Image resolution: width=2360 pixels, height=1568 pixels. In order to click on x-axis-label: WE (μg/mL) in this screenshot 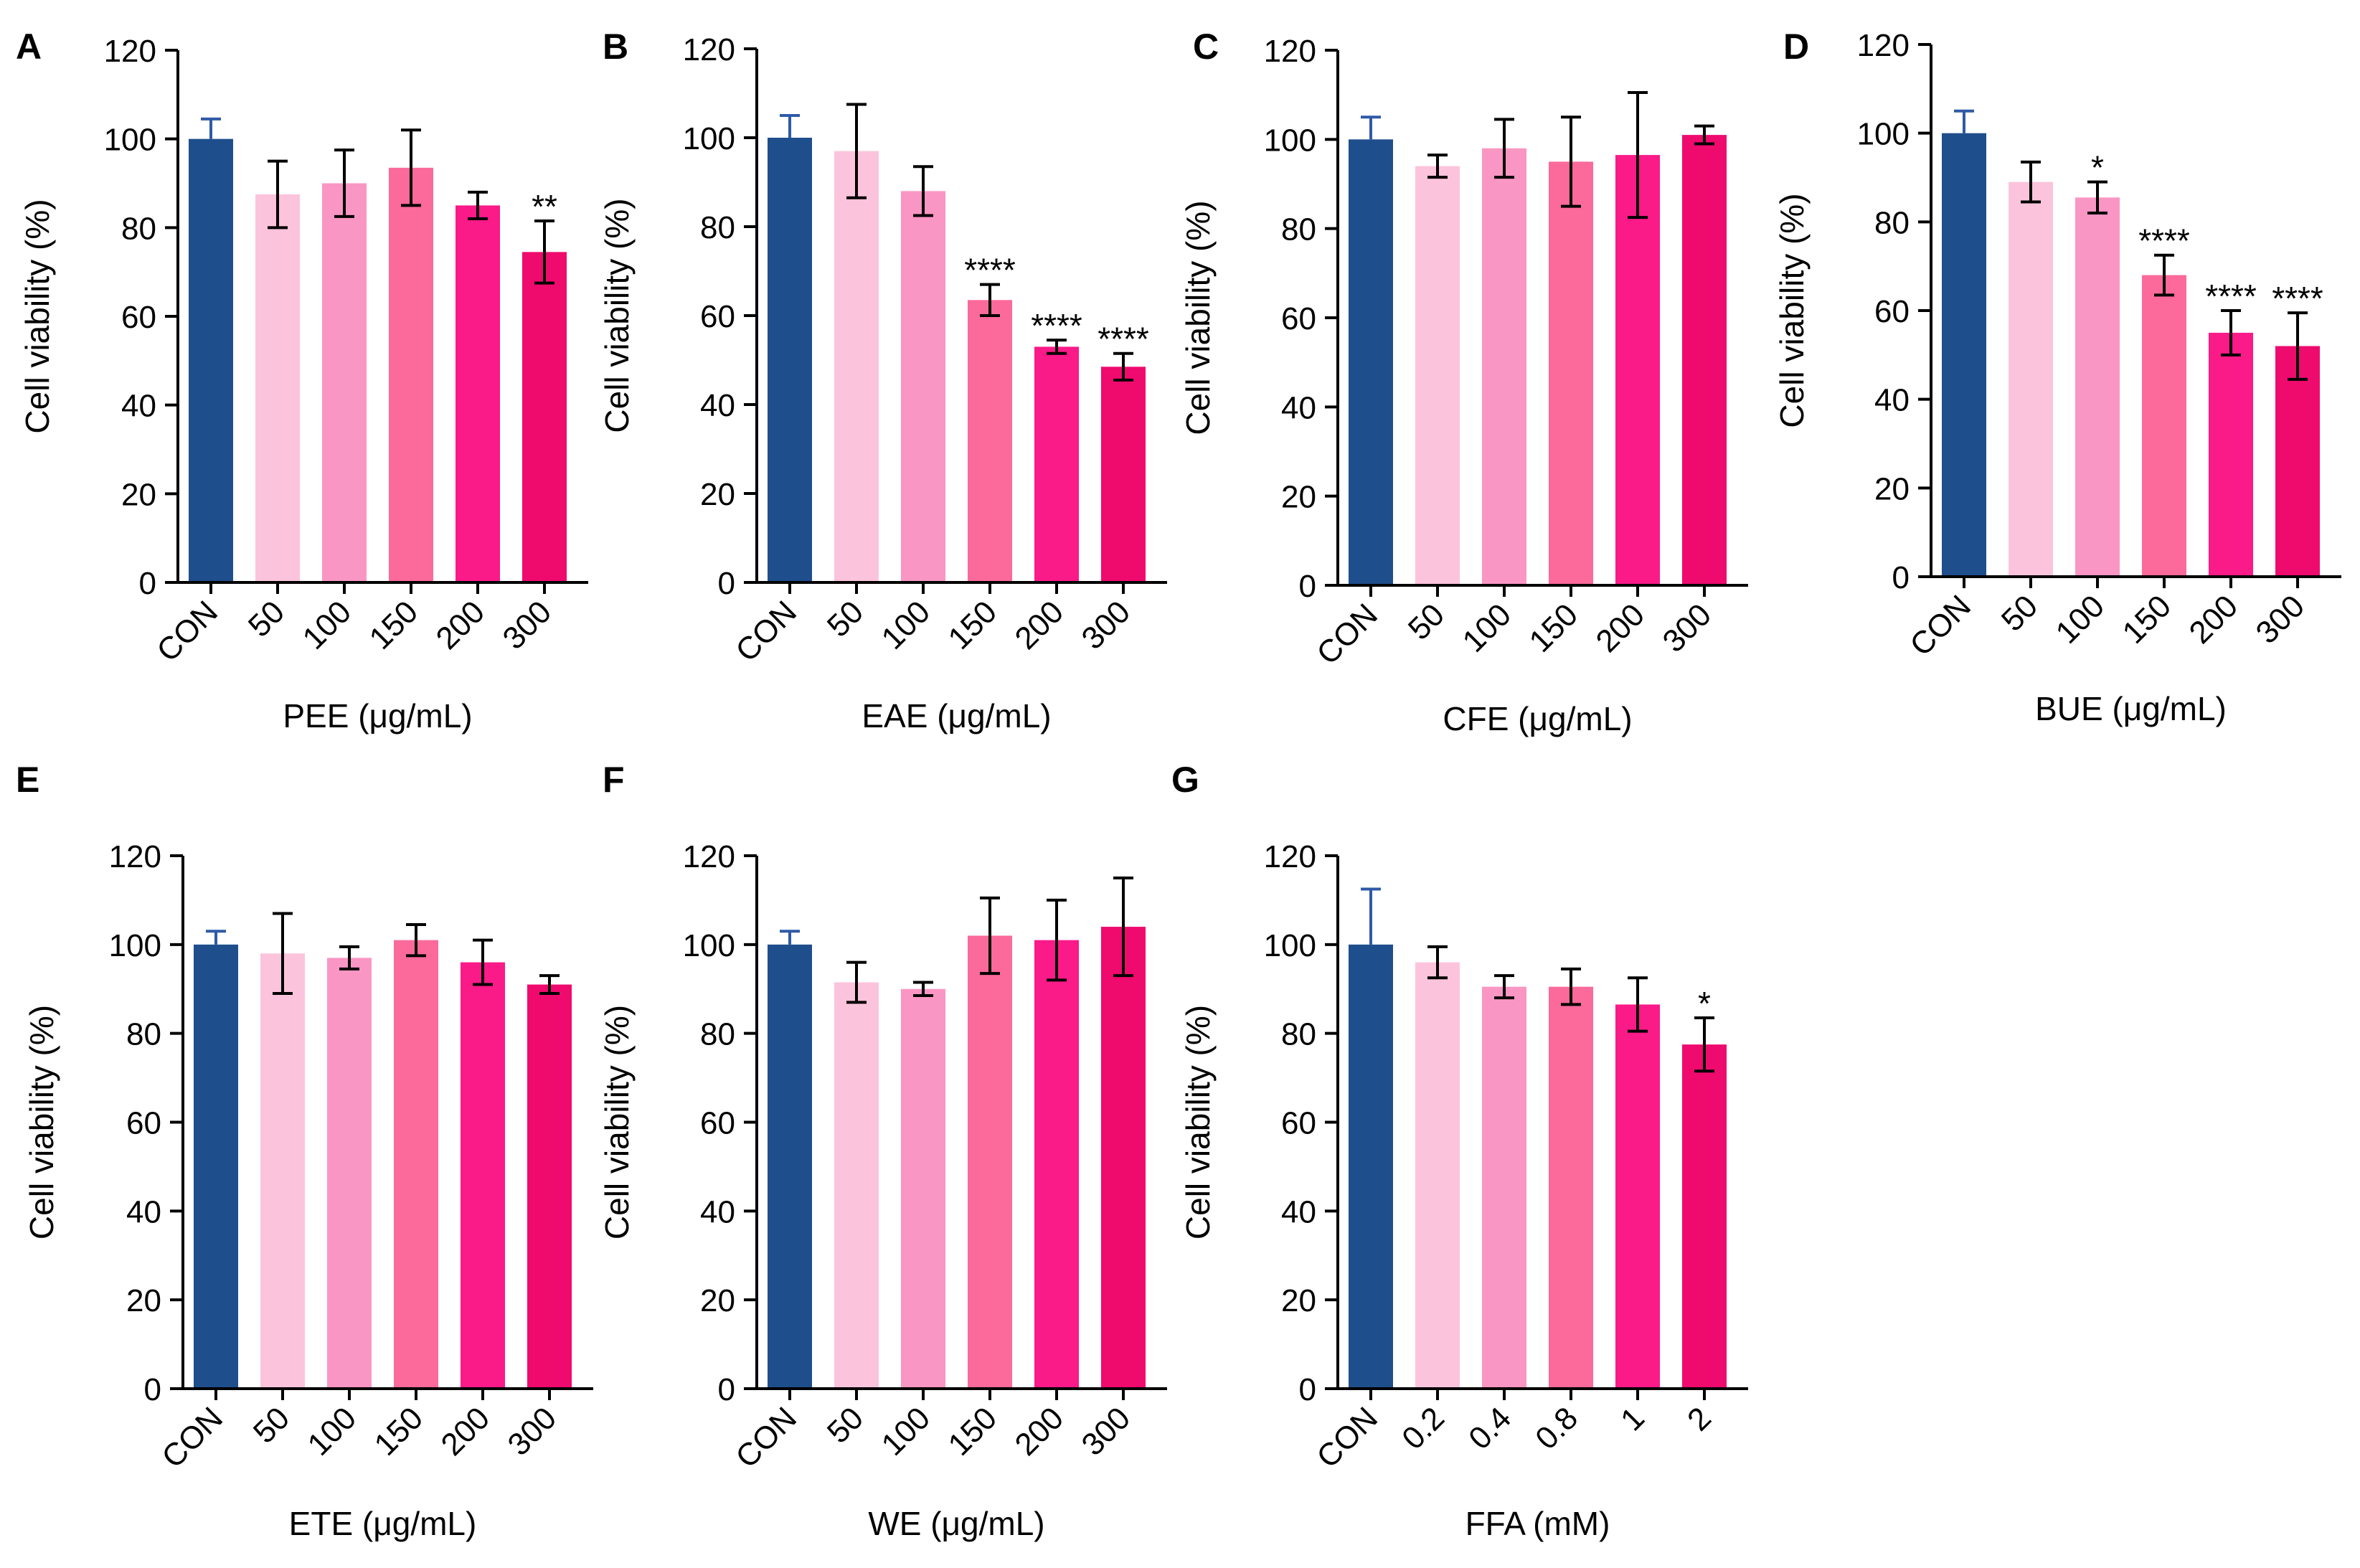, I will do `click(956, 1523)`.